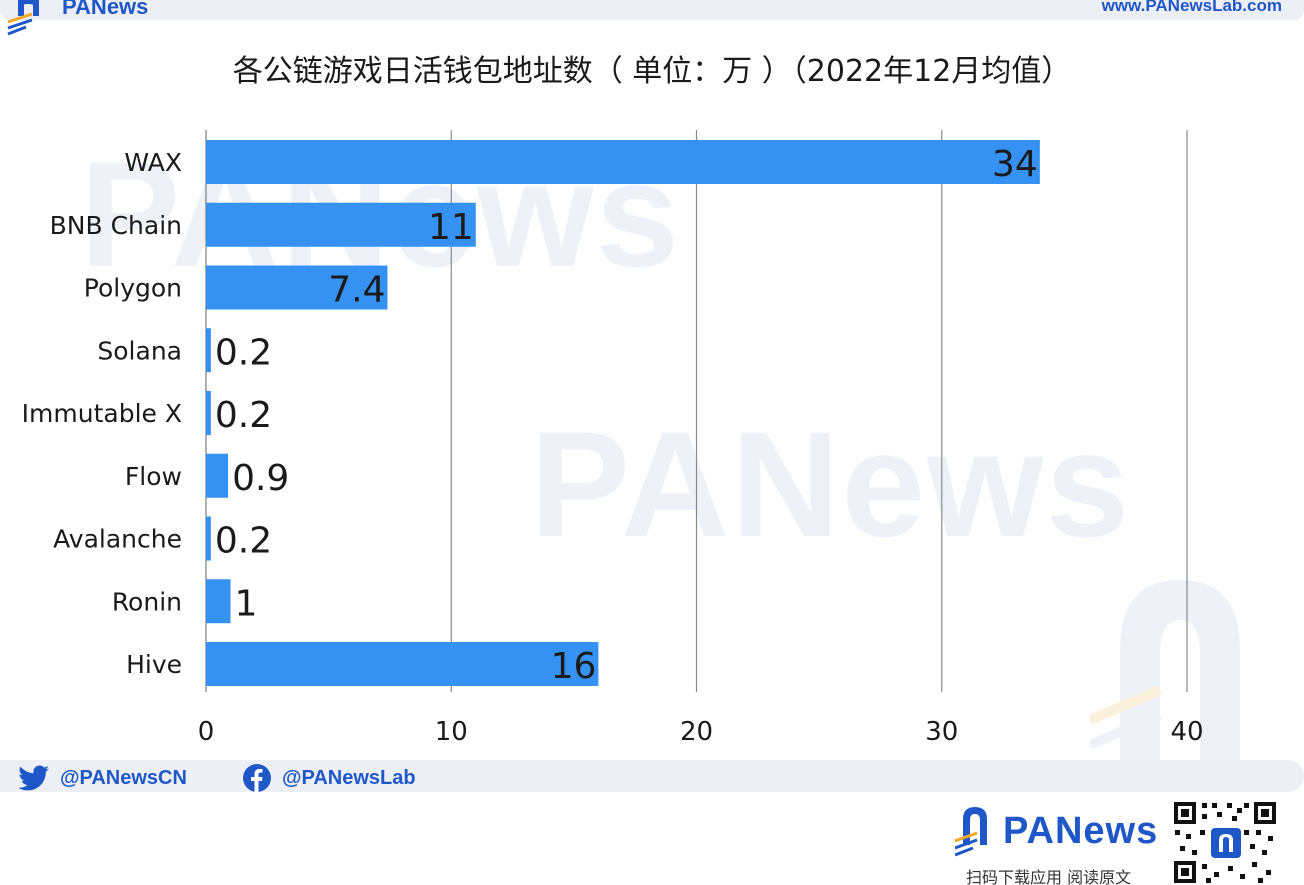 Image resolution: width=1304 pixels, height=885 pixels. Describe the element at coordinates (117, 539) in the screenshot. I see `y-category-label: Avalanche` at that location.